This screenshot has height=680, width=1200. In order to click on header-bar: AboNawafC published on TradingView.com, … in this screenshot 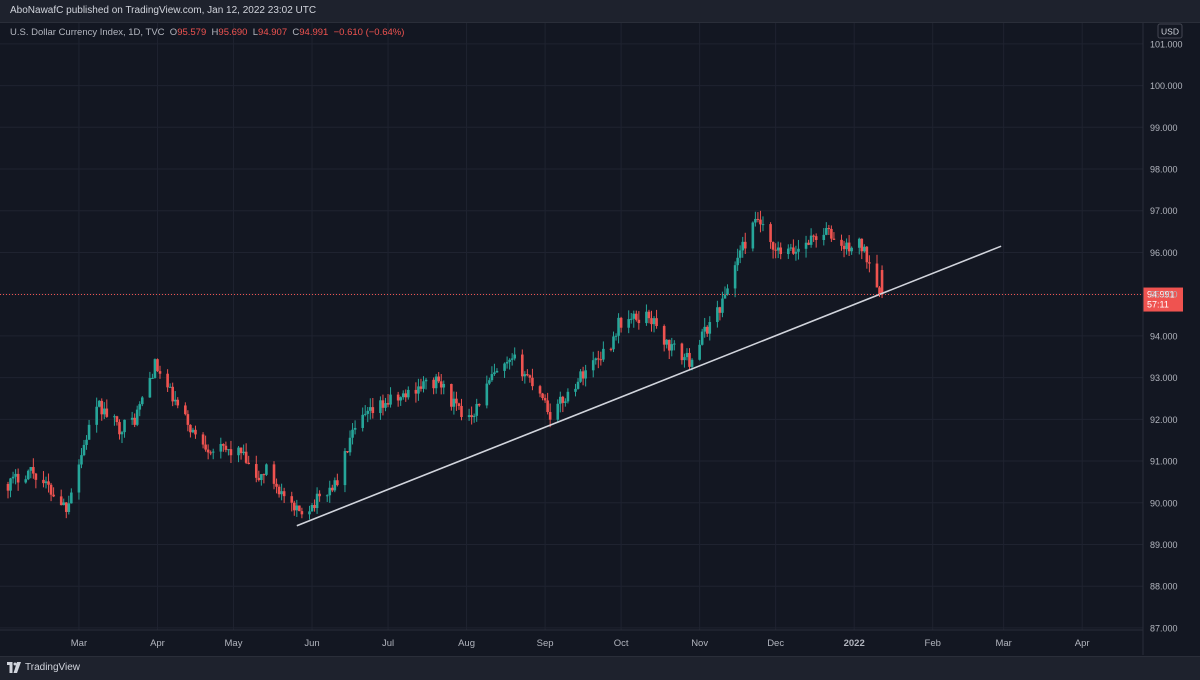, I will do `click(600, 11)`.